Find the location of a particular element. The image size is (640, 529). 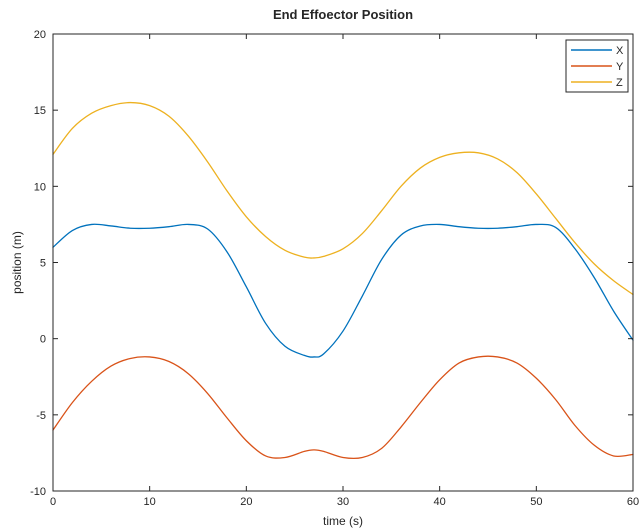

y-tick-label: 15 is located at coordinates (40, 111).